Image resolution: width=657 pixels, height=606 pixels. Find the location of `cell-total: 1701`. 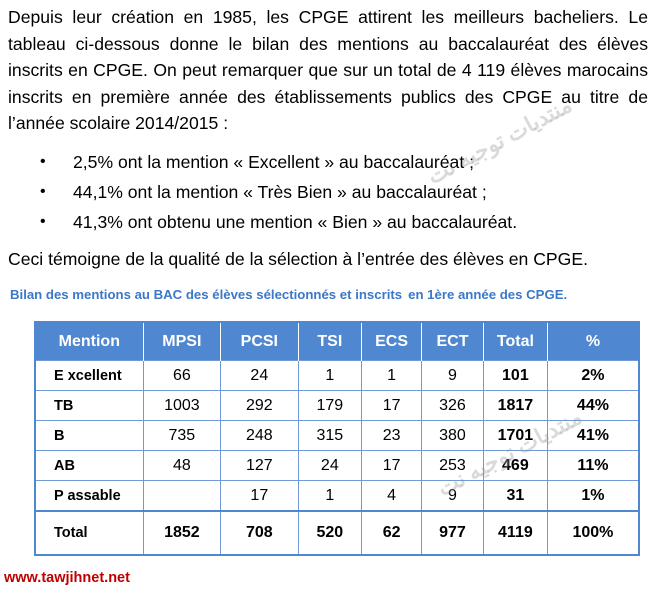

cell-total: 1701 is located at coordinates (515, 435).